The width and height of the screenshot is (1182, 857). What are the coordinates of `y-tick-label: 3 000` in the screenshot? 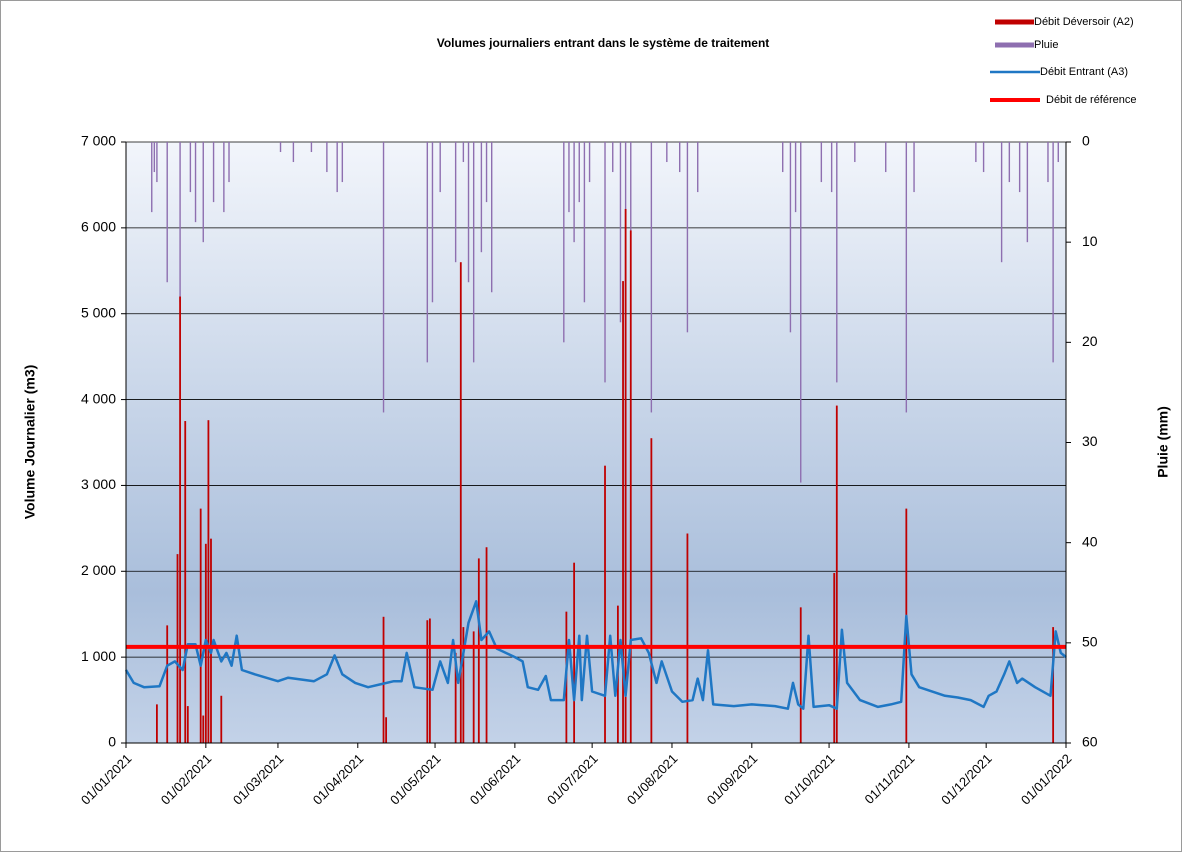 It's located at (98, 484).